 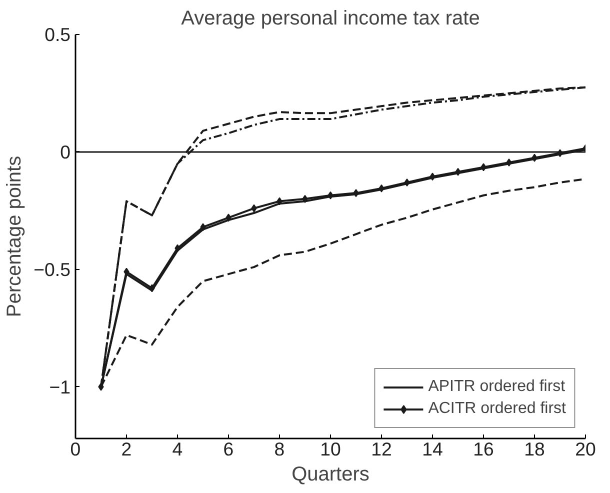 What do you see at coordinates (534, 449) in the screenshot?
I see `x-tick-label: 18` at bounding box center [534, 449].